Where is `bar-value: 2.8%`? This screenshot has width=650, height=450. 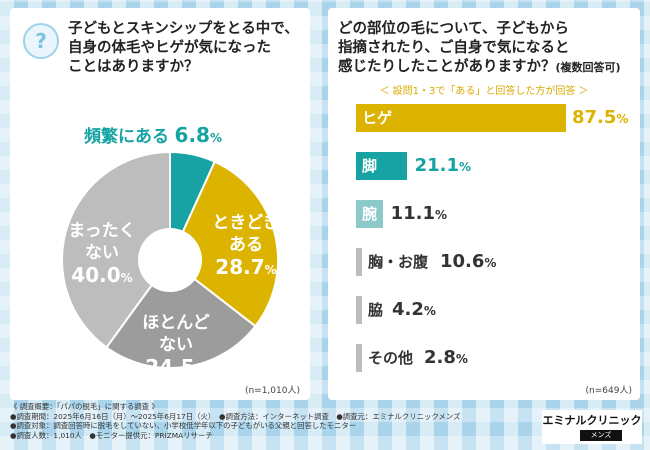
bar-value: 2.8% is located at coordinates (446, 357).